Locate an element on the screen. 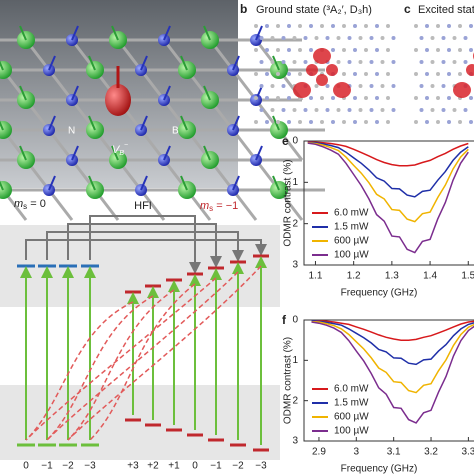 The width and height of the screenshot is (474, 474). vacancy-label: VB− is located at coordinates (120, 149).